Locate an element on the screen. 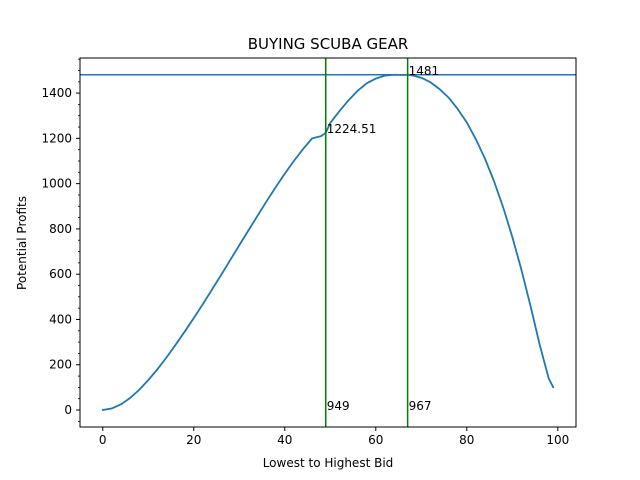  x-tick-label: 20 is located at coordinates (193, 440).